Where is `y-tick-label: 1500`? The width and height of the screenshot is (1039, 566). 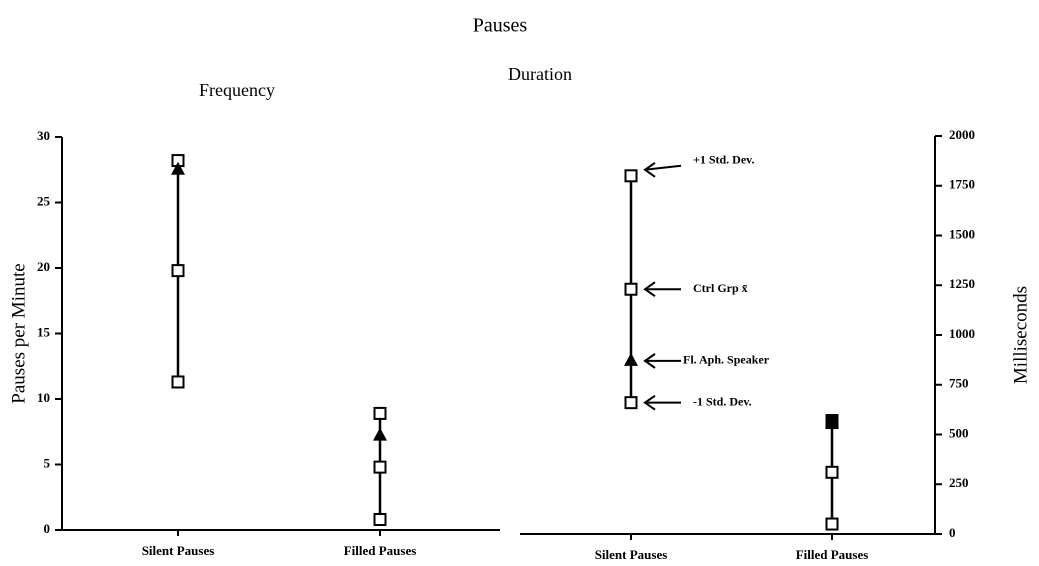
y-tick-label: 1500 is located at coordinates (962, 233).